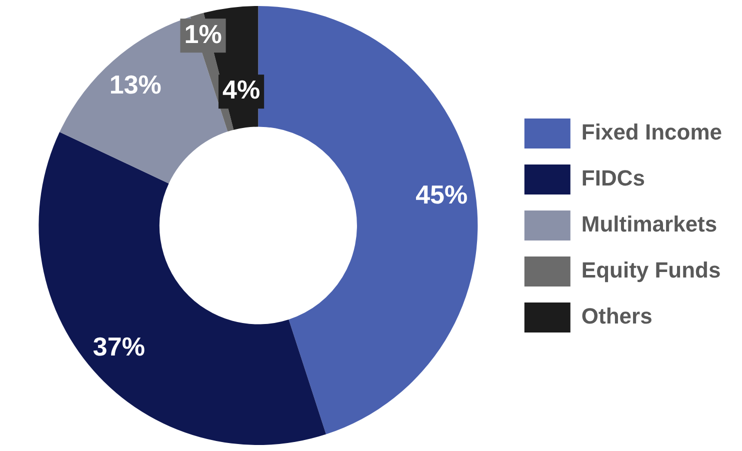  I want to click on legend-label: Equity Funds, so click(651, 270).